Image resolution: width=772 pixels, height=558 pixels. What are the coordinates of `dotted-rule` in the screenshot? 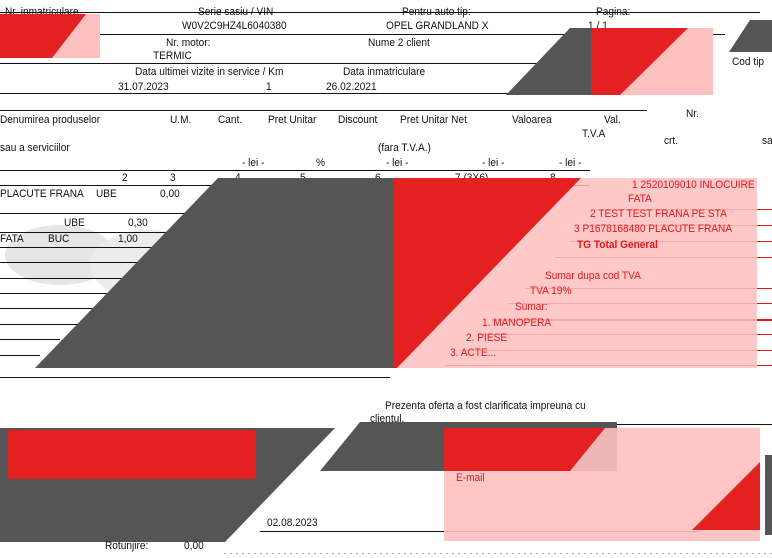 It's located at (498, 553).